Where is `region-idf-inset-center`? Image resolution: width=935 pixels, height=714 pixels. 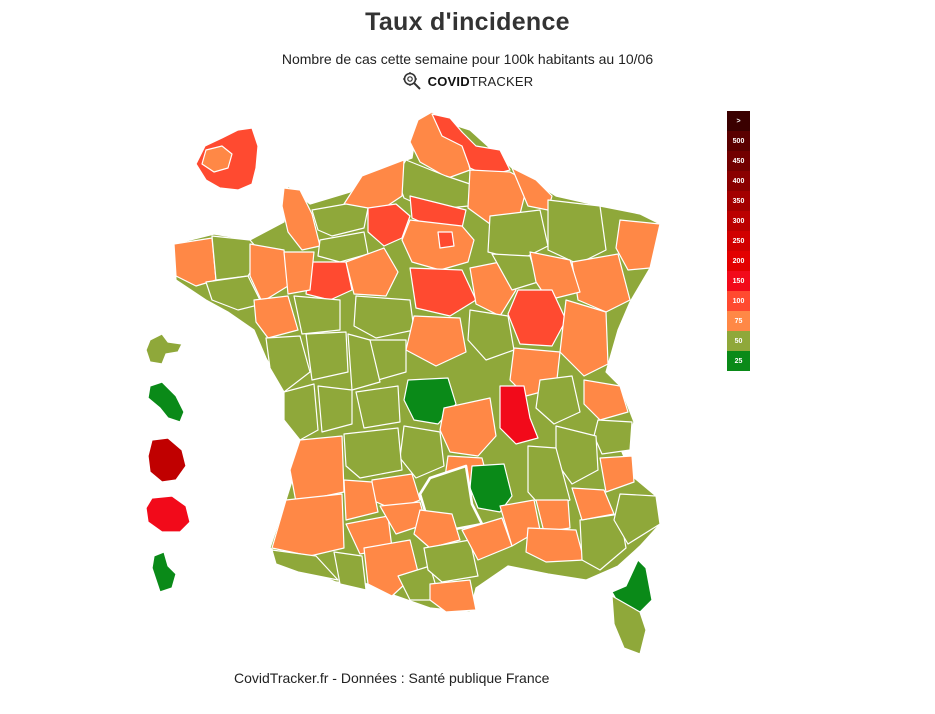
region-idf-inset-center is located at coordinates (217, 159).